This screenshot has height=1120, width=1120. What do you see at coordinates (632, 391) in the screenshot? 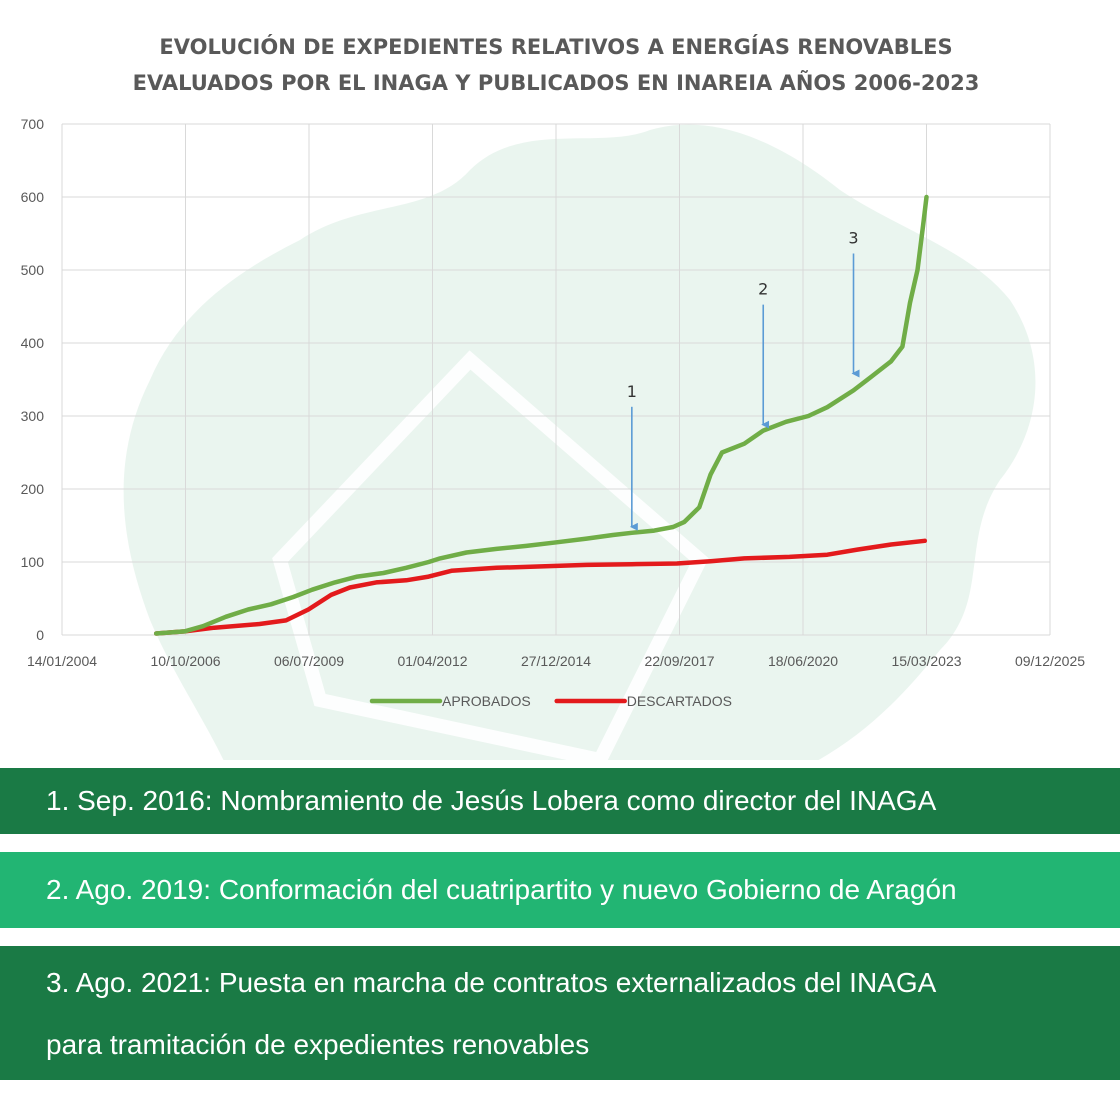
I see `annotation-label: 1` at bounding box center [632, 391].